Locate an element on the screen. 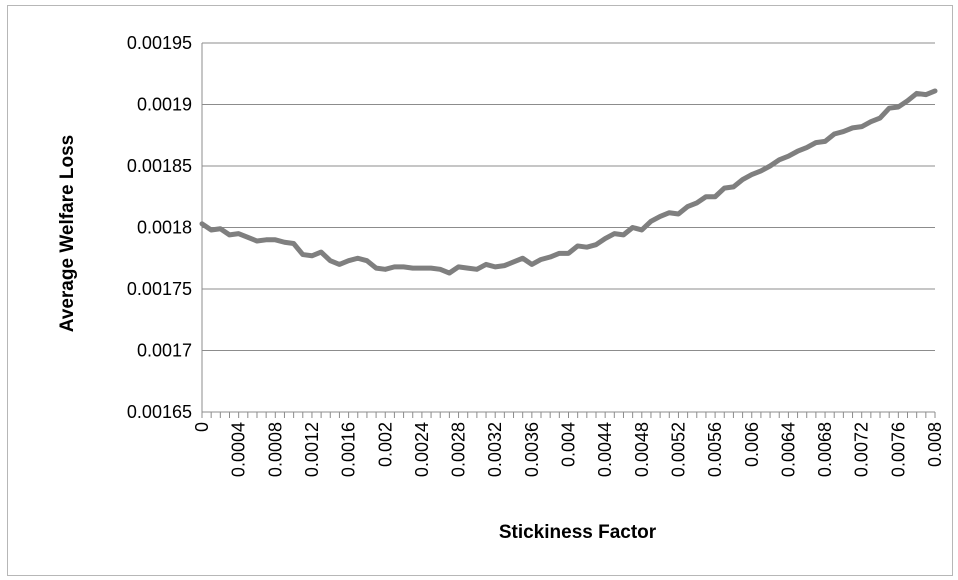 The width and height of the screenshot is (958, 580). x-tick-label: 0.0036 is located at coordinates (532, 449).